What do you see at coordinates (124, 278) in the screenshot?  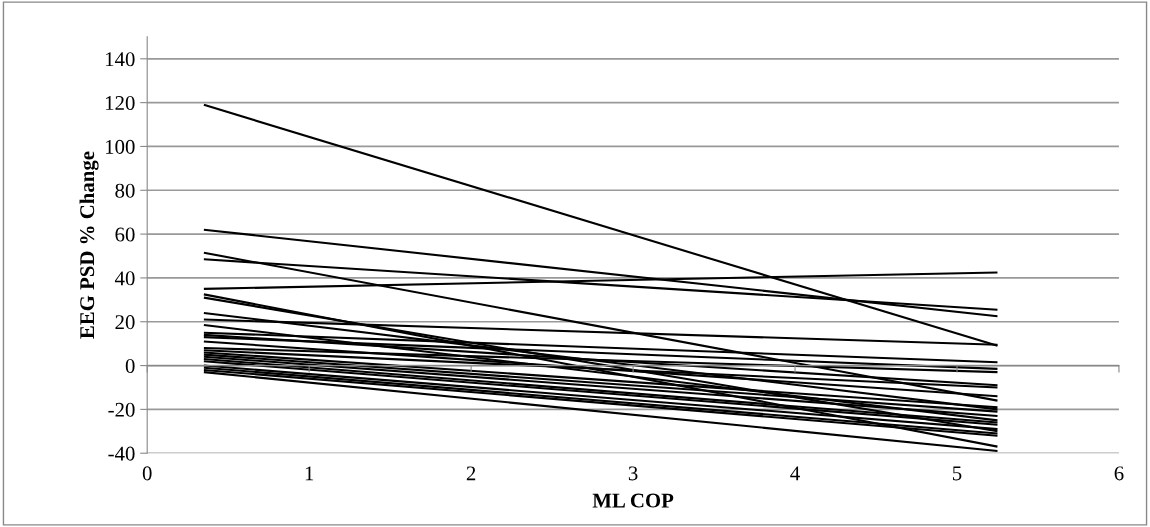 I see `y-tick-label: 40` at bounding box center [124, 278].